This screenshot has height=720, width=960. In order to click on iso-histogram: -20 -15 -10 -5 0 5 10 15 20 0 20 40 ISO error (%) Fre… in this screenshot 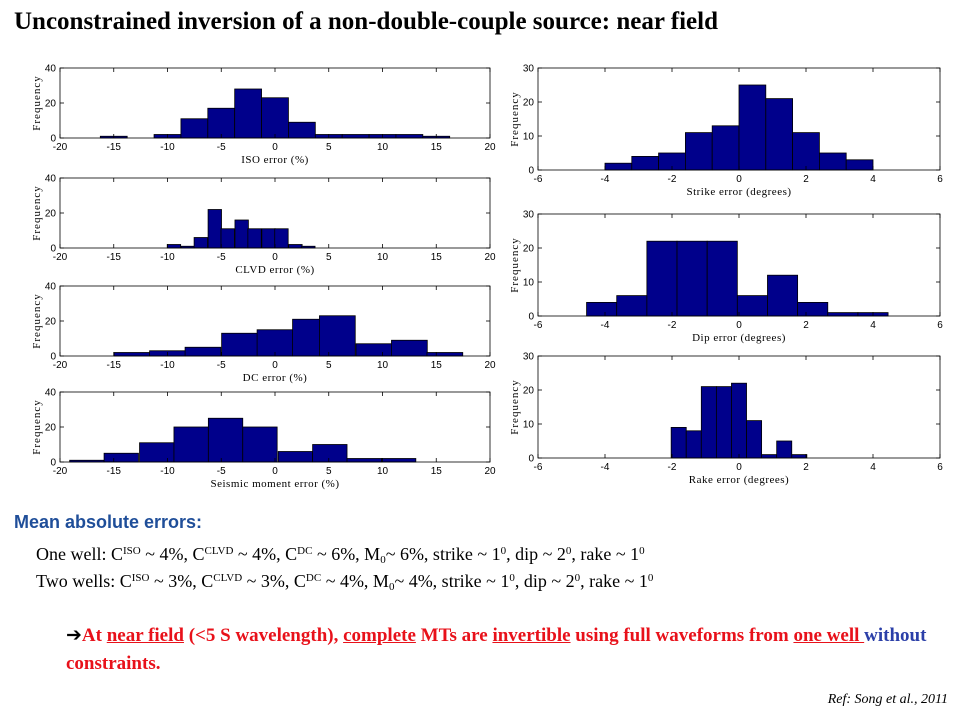, I will do `click(263, 115)`.